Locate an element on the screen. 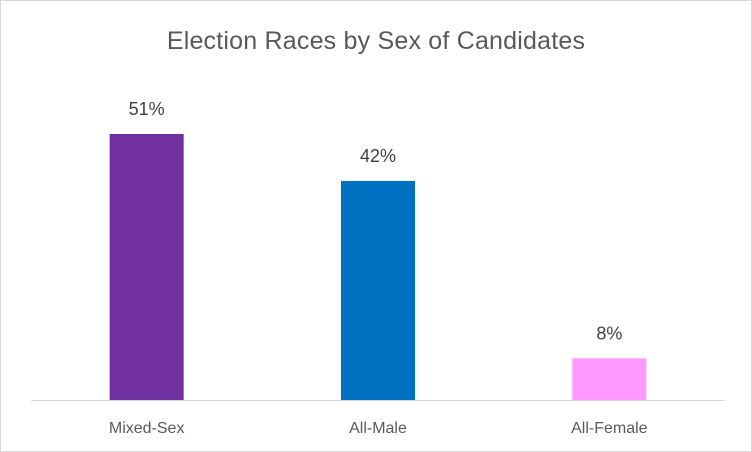 This screenshot has height=452, width=752. category-label-all-male: All-Male is located at coordinates (378, 428).